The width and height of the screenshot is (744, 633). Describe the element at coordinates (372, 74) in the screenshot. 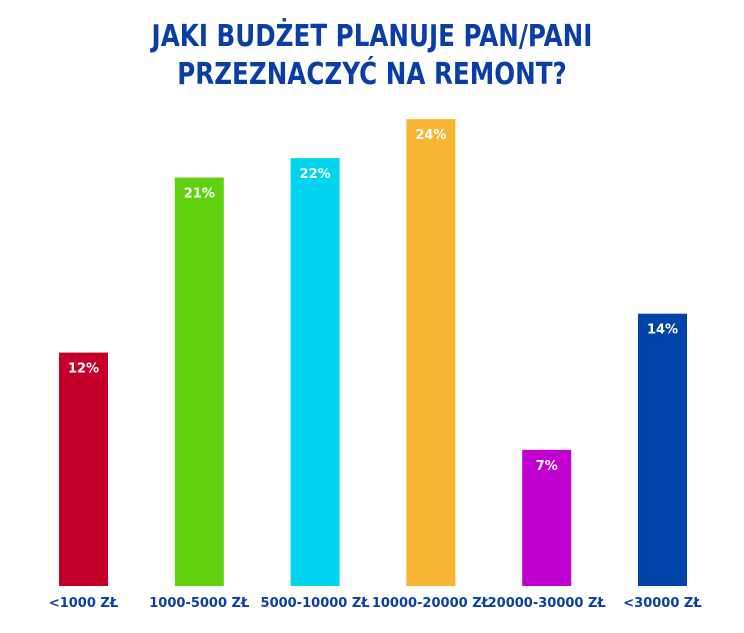

I see `chart-title-line-2: PRZEZNACZYĆ NA REMONT?` at that location.